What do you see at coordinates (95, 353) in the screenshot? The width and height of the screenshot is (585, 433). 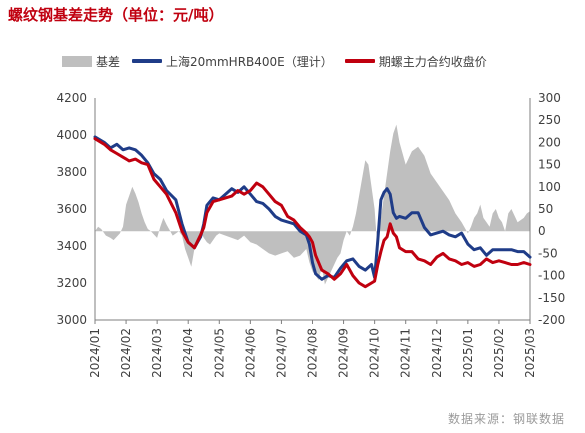 I see `x-tick-label: 2024/01` at bounding box center [95, 353].